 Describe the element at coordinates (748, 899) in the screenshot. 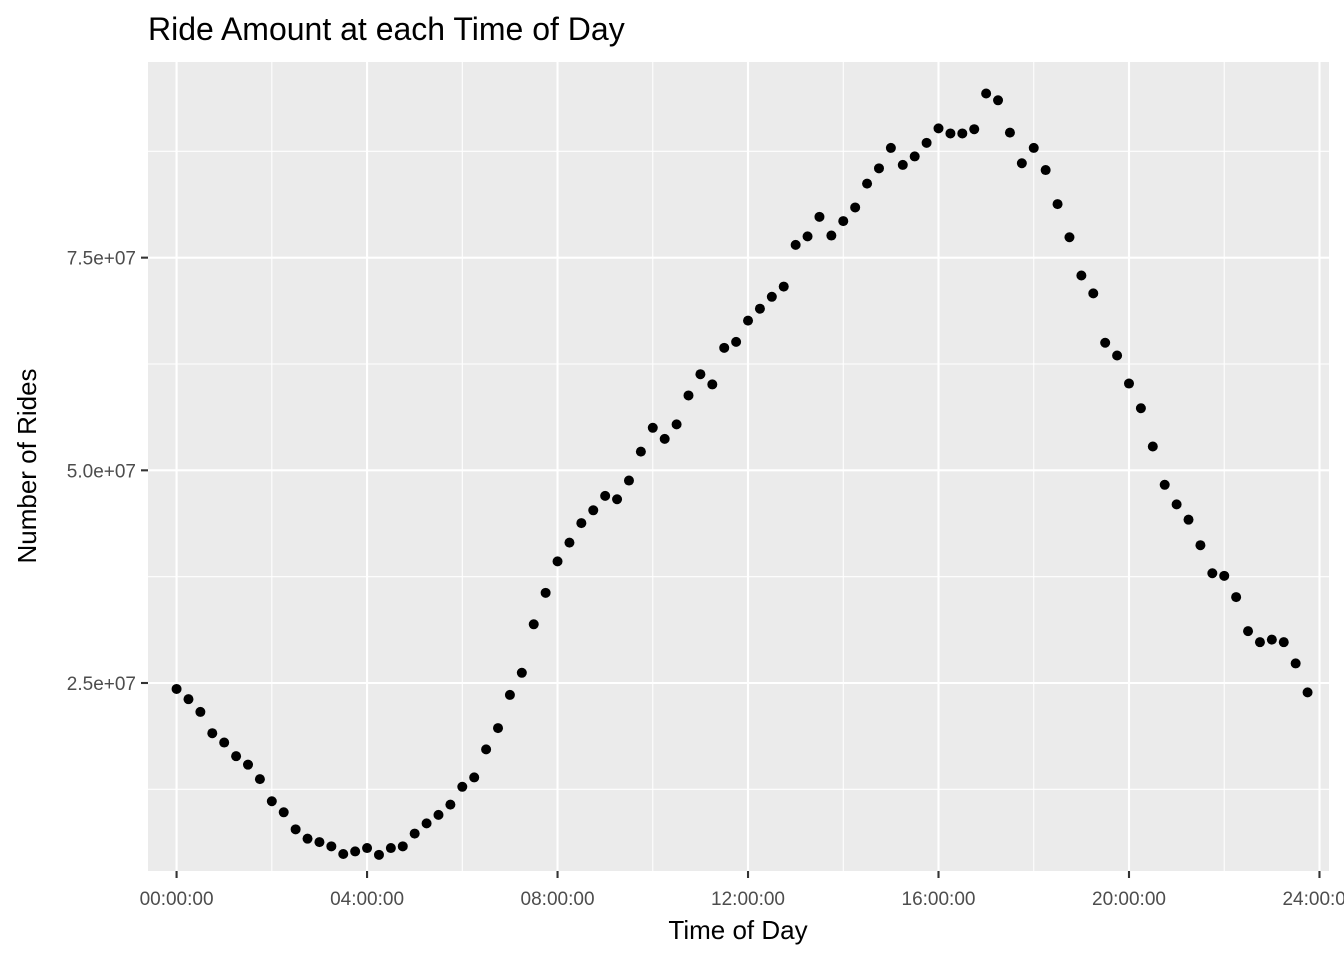

I see `x-tick-label: 12:00:00` at that location.